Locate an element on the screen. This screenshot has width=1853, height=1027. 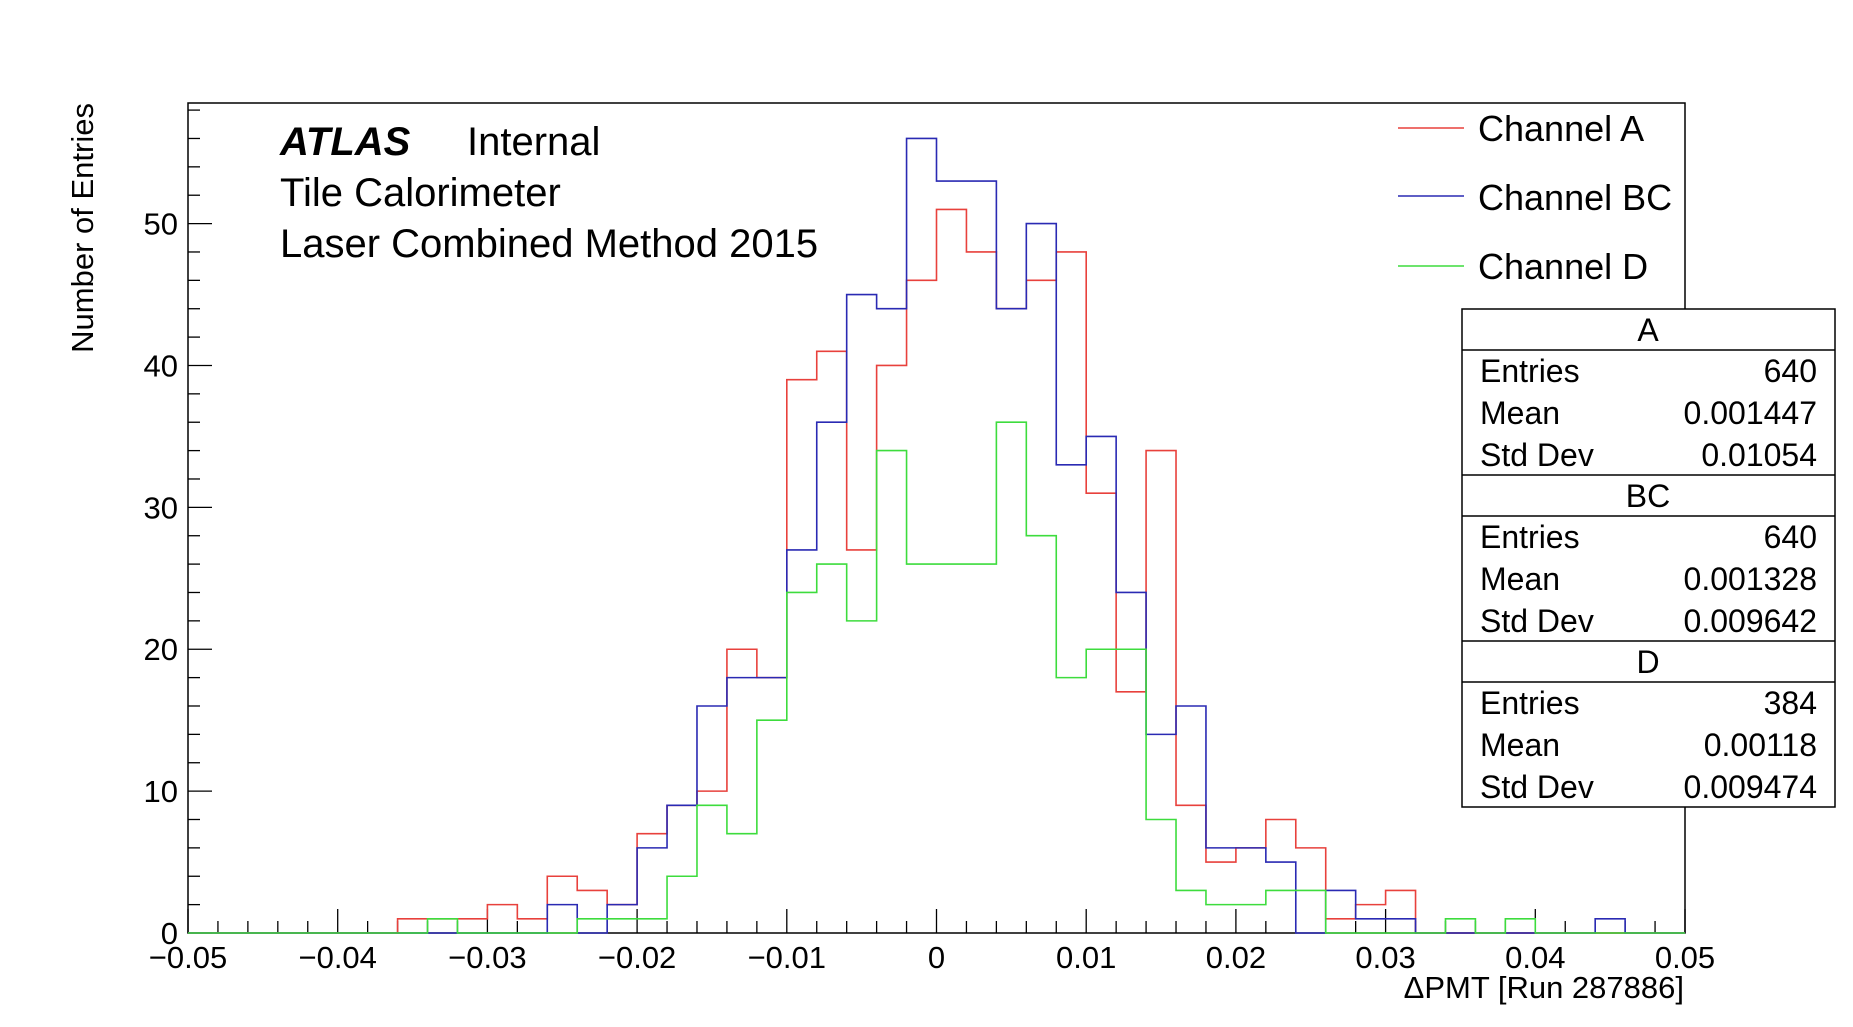
x-tick-label: 0.03 is located at coordinates (1385, 957).